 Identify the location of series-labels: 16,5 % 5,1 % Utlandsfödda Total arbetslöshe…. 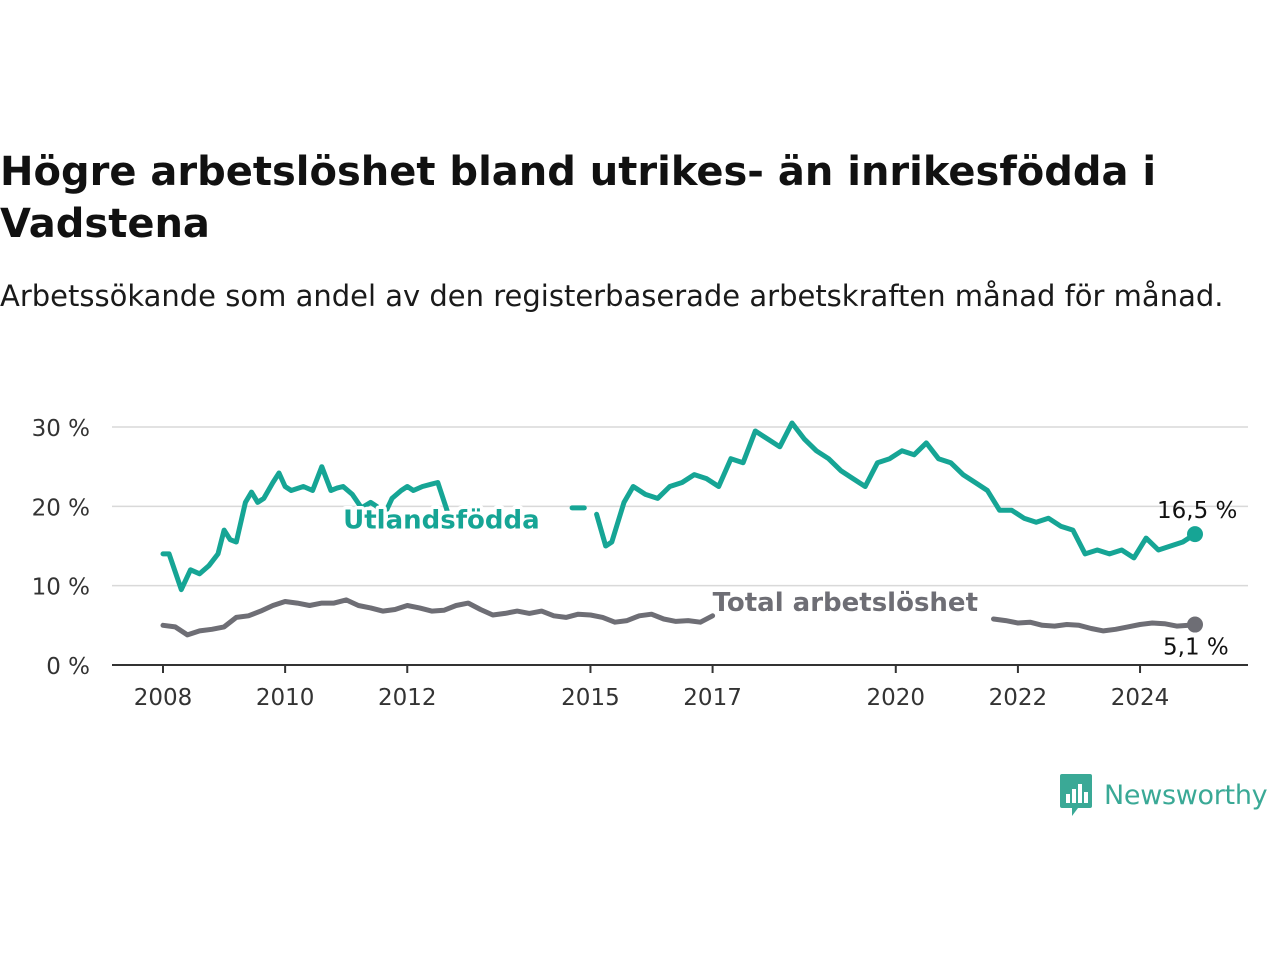
(789, 579).